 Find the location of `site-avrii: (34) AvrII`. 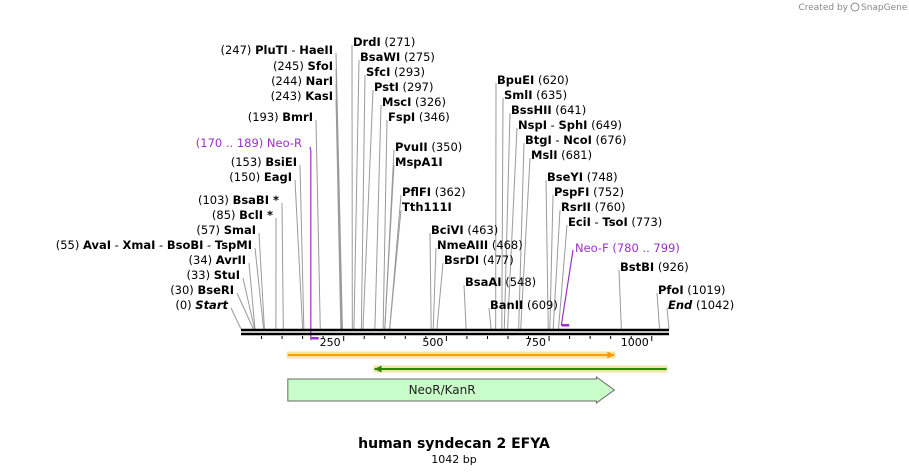

site-avrii: (34) AvrII is located at coordinates (217, 260).